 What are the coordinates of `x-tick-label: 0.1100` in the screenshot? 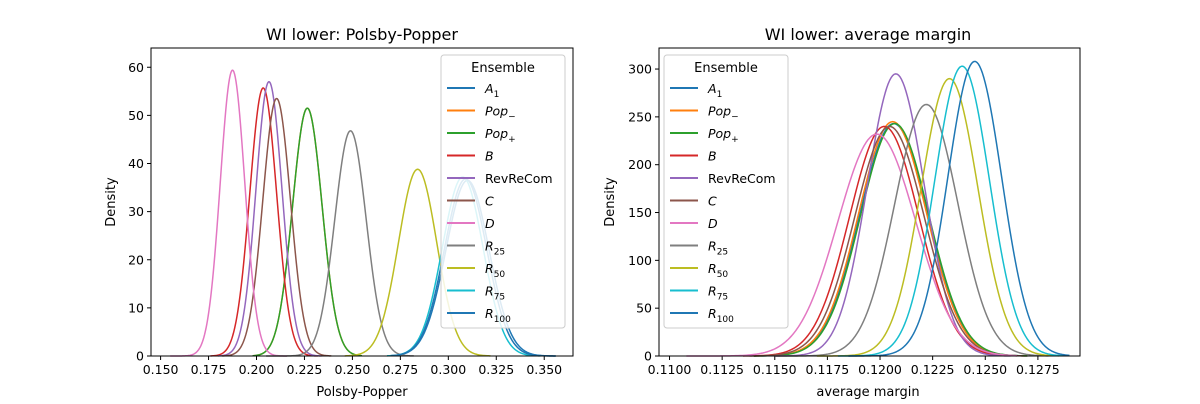 It's located at (670, 369).